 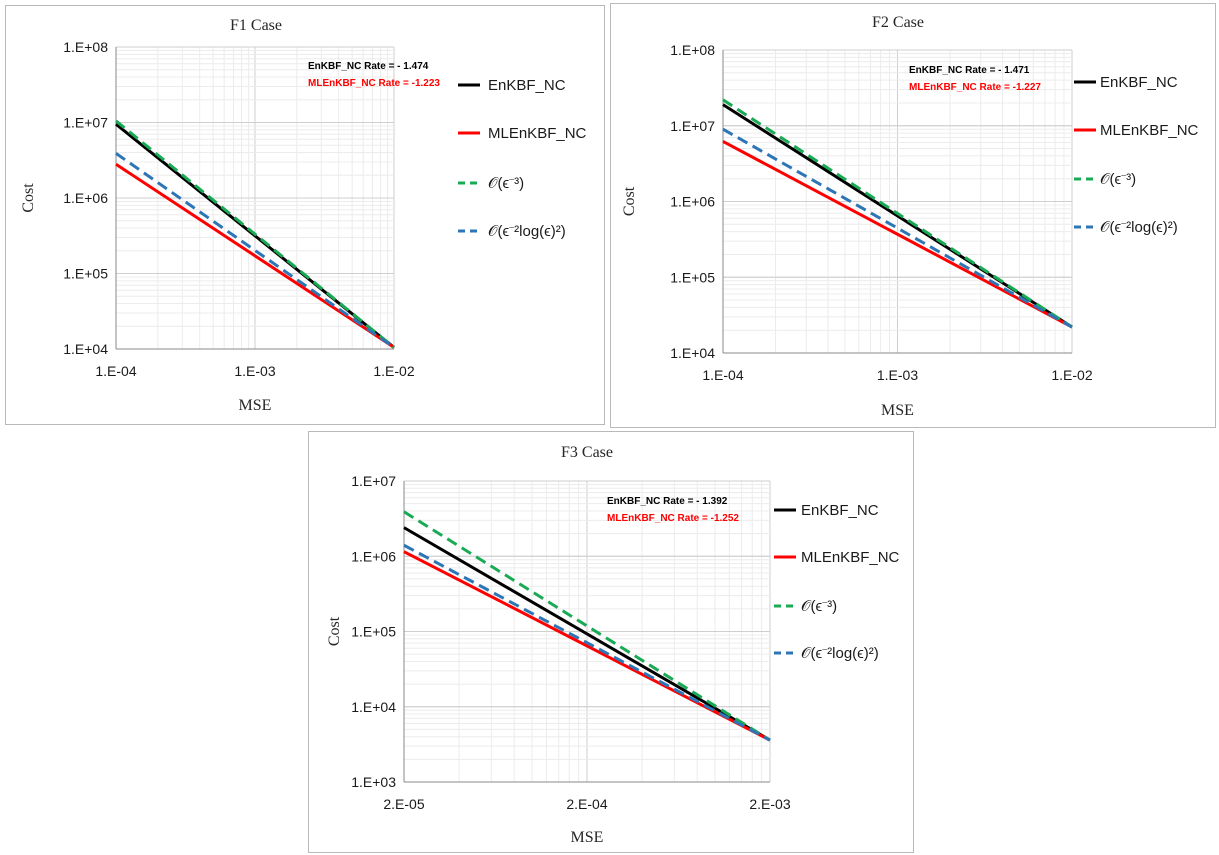 I want to click on rate-annotation: EnKBF_NC Rate = - 1.392, so click(x=667, y=501).